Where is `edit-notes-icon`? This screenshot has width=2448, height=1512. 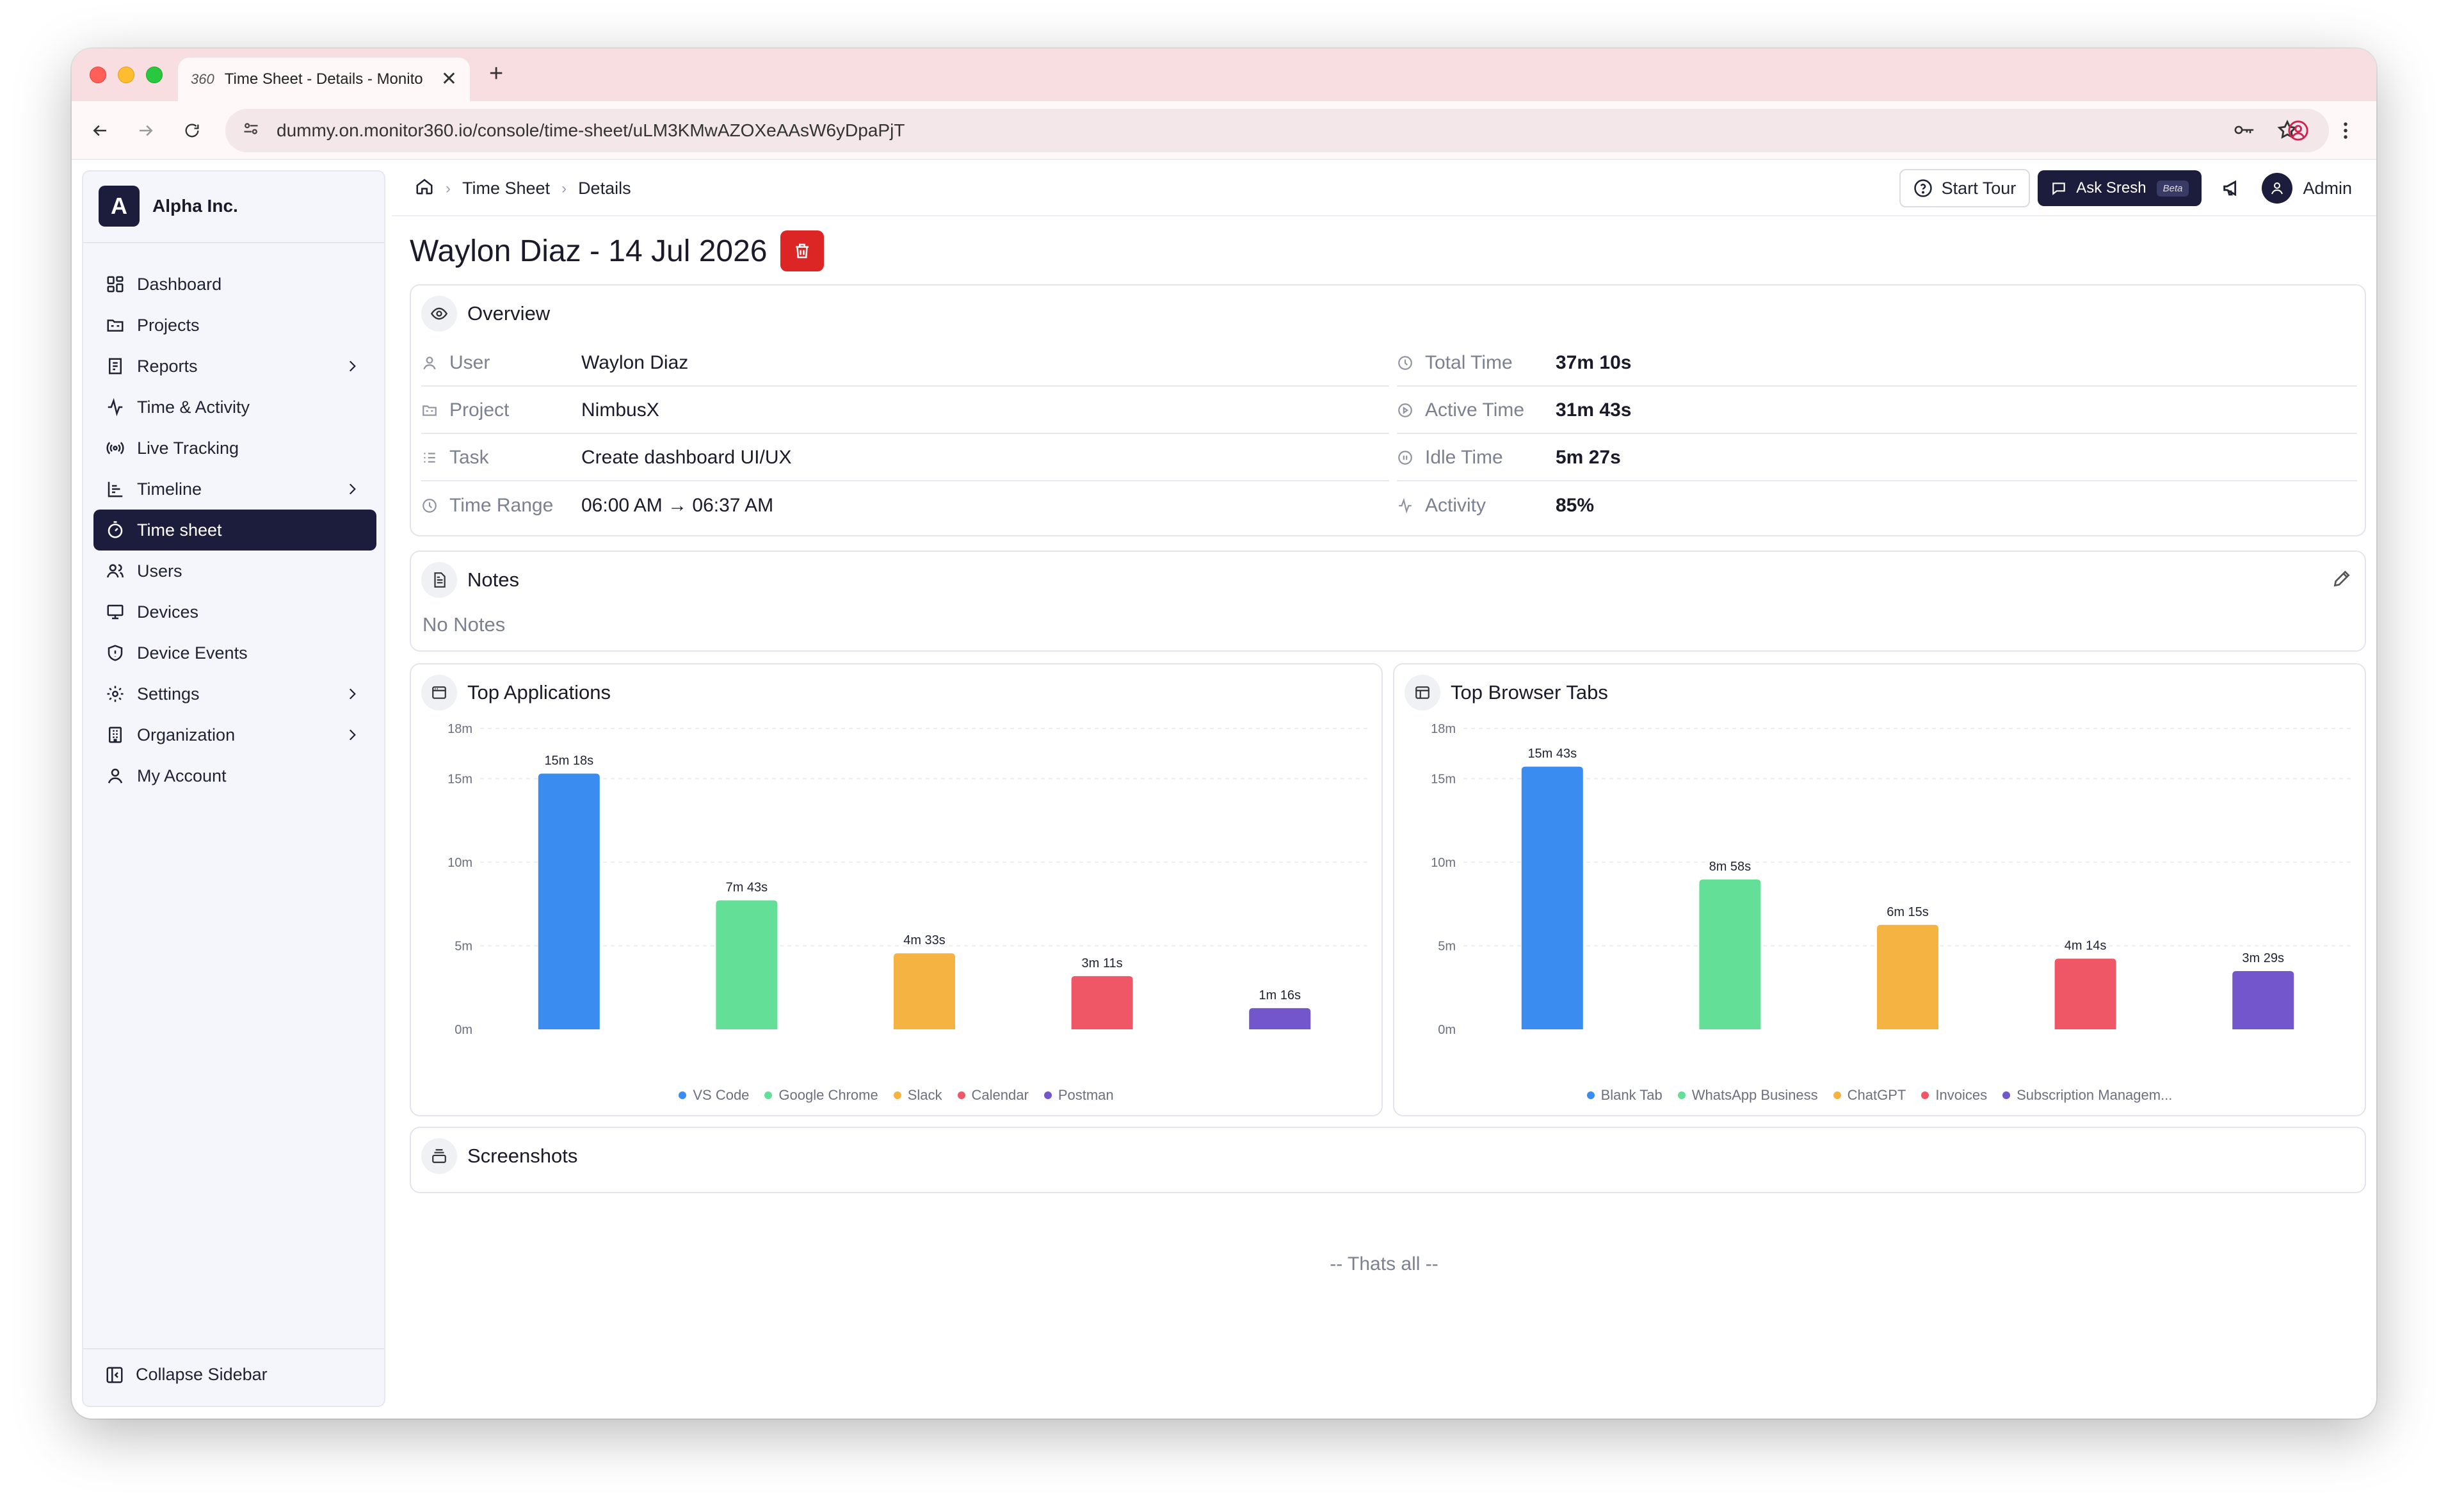
edit-notes-icon is located at coordinates (2341, 580).